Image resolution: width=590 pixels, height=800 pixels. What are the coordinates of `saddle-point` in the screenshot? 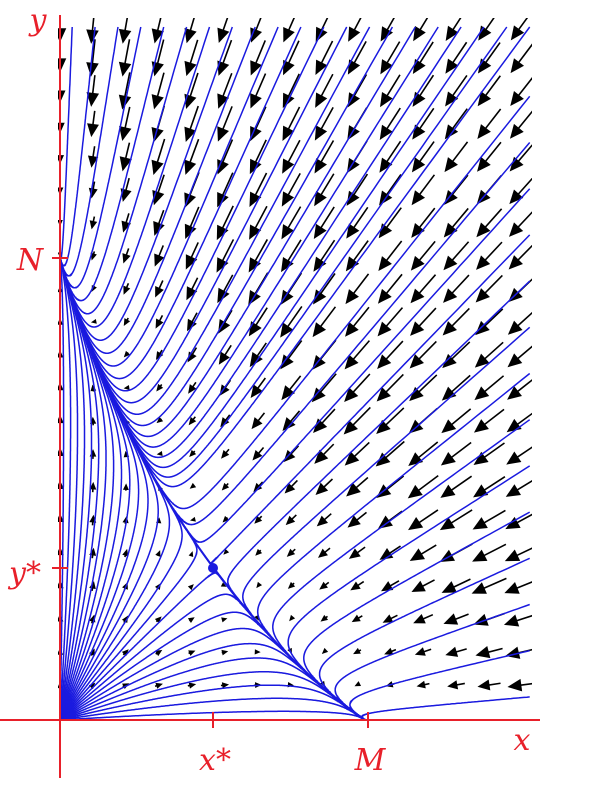 It's located at (213, 568).